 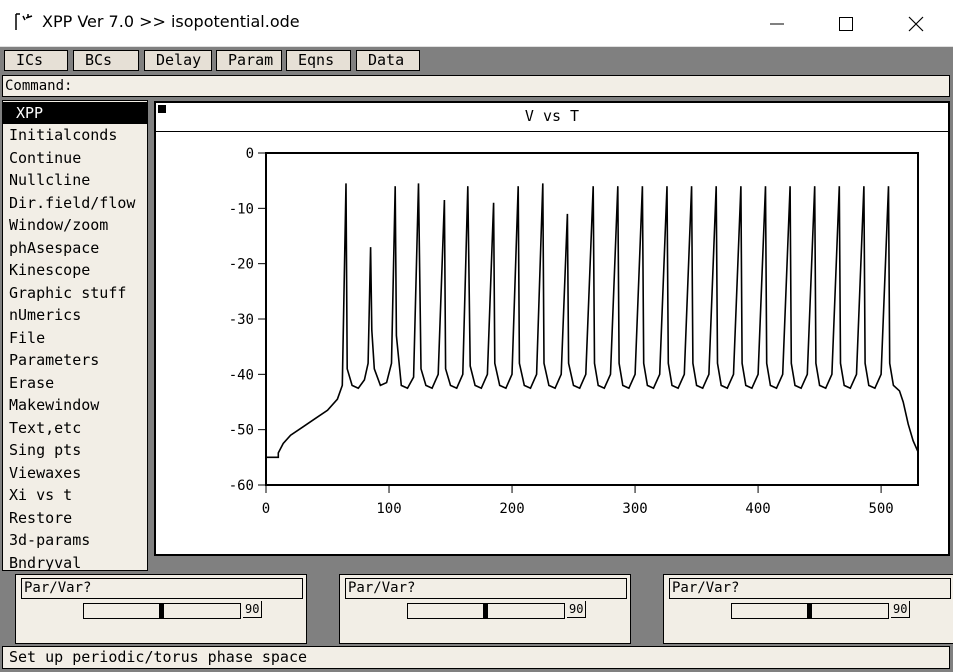 I want to click on command-input: Command:, so click(x=476, y=86).